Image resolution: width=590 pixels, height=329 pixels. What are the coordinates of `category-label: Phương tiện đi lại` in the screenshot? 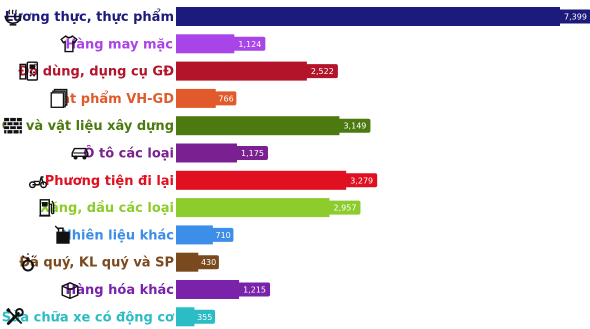 It's located at (109, 181).